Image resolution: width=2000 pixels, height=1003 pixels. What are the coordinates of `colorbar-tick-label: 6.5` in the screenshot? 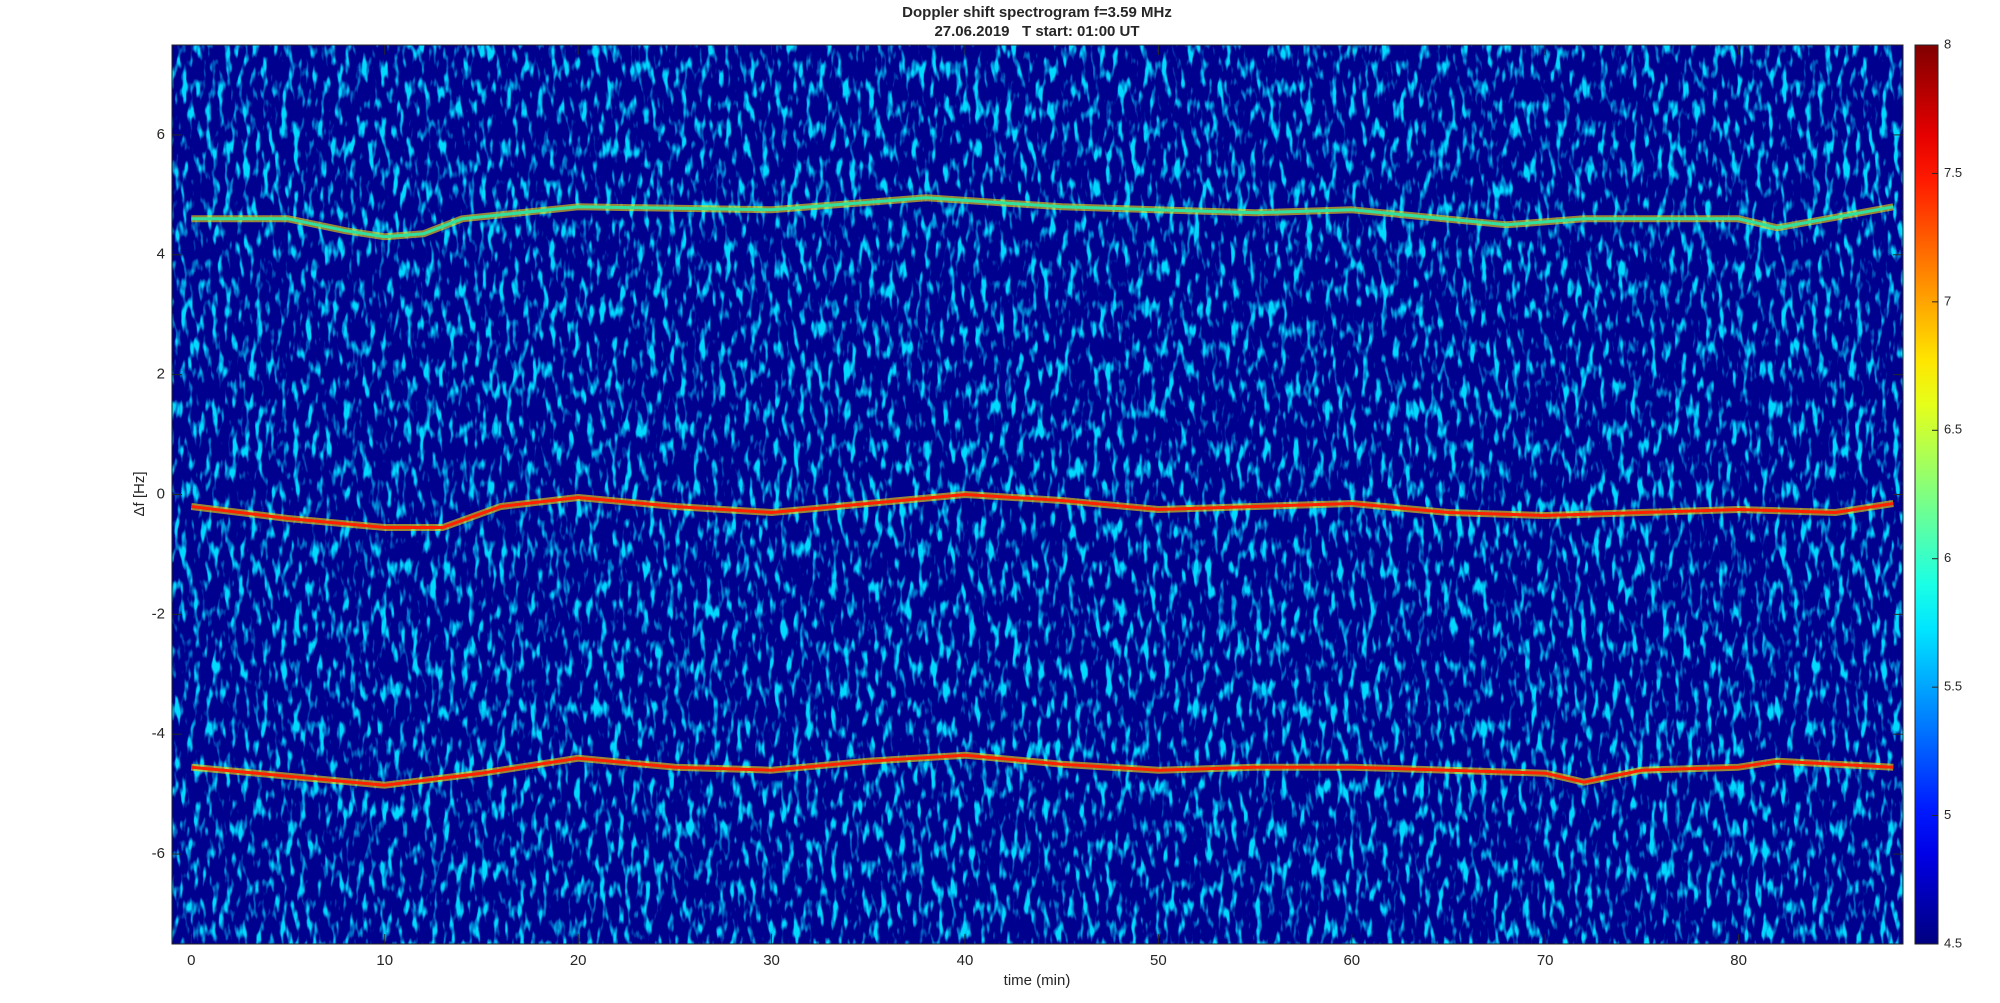 It's located at (1953, 429).